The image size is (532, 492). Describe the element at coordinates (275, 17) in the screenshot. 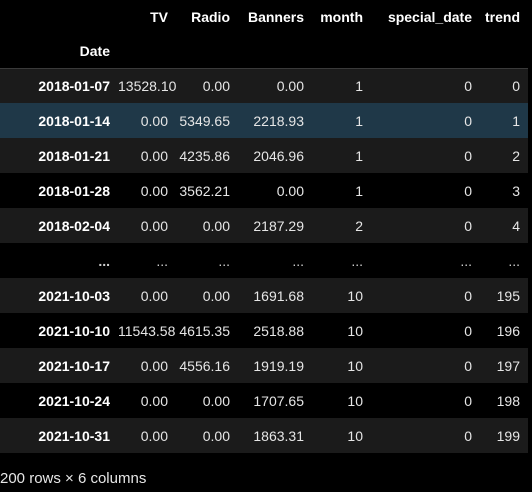

I see `column-header-banners: Banners` at that location.